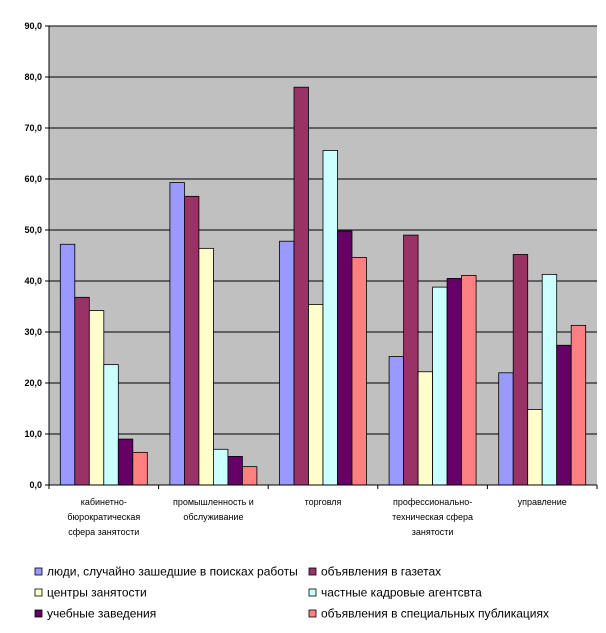 Image resolution: width=606 pixels, height=633 pixels. Describe the element at coordinates (172, 572) in the screenshot. I see `legend-label: люди, случайно зашедшие в поисках работы` at that location.